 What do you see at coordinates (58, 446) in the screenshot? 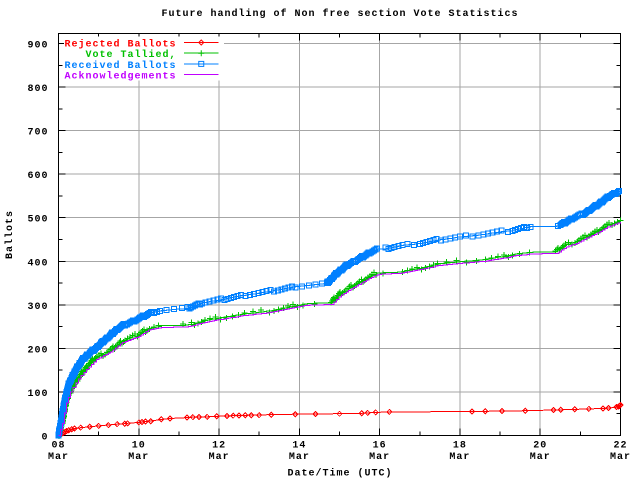
I see `x-tick-label-day: 08` at bounding box center [58, 446].